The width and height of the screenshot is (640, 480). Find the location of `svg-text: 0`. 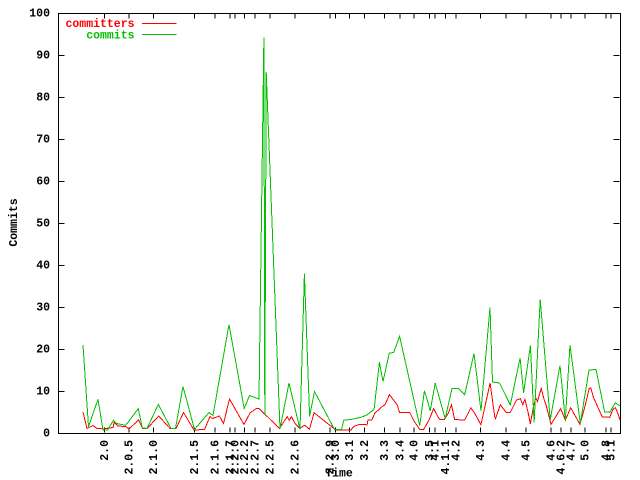

svg-text: 0 is located at coordinates (46, 434).